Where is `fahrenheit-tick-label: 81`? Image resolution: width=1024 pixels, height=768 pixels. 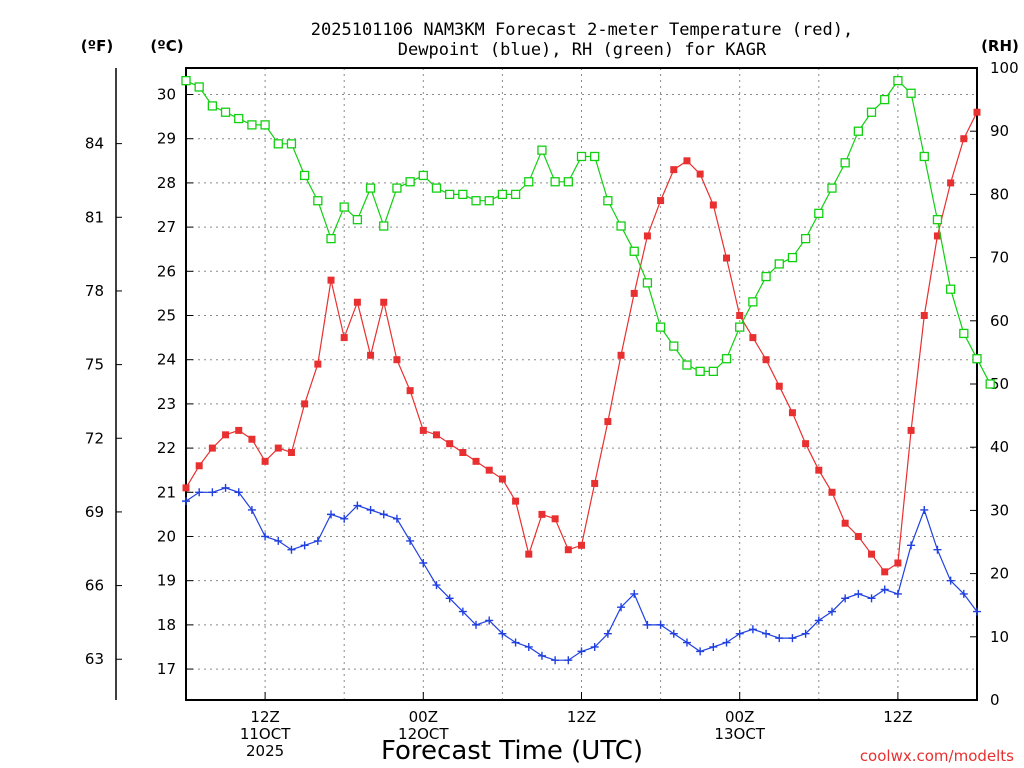
fahrenheit-tick-label: 81 is located at coordinates (94, 217).